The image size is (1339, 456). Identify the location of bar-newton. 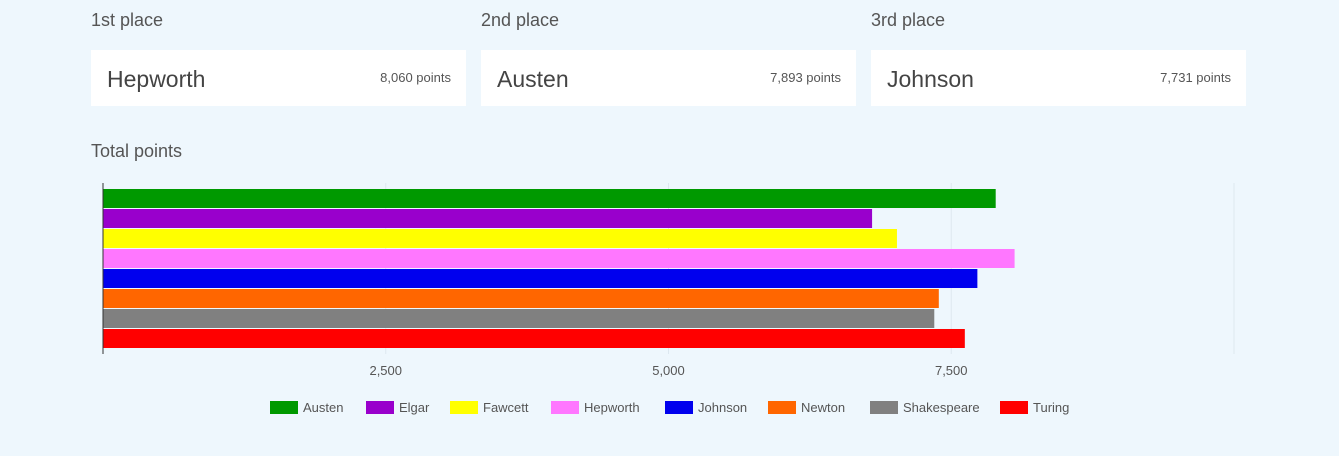
(521, 298).